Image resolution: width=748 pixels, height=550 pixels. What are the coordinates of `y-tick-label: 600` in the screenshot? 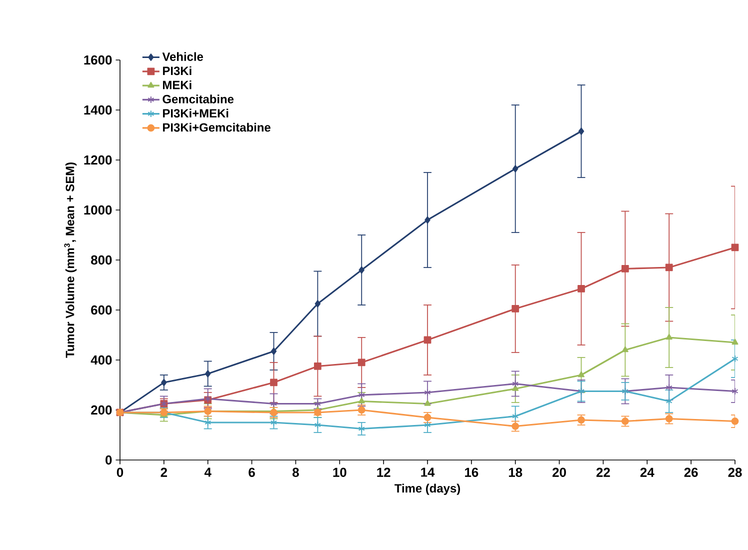 It's located at (101, 310).